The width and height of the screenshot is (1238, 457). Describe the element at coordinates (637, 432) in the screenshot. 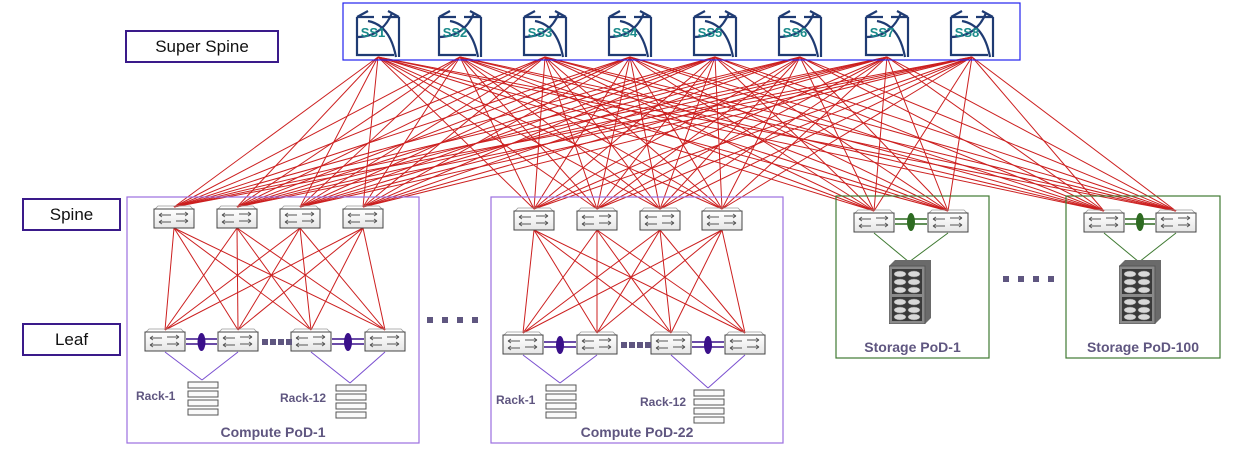

I see `compute-pod-label: Compute PoD-22` at that location.